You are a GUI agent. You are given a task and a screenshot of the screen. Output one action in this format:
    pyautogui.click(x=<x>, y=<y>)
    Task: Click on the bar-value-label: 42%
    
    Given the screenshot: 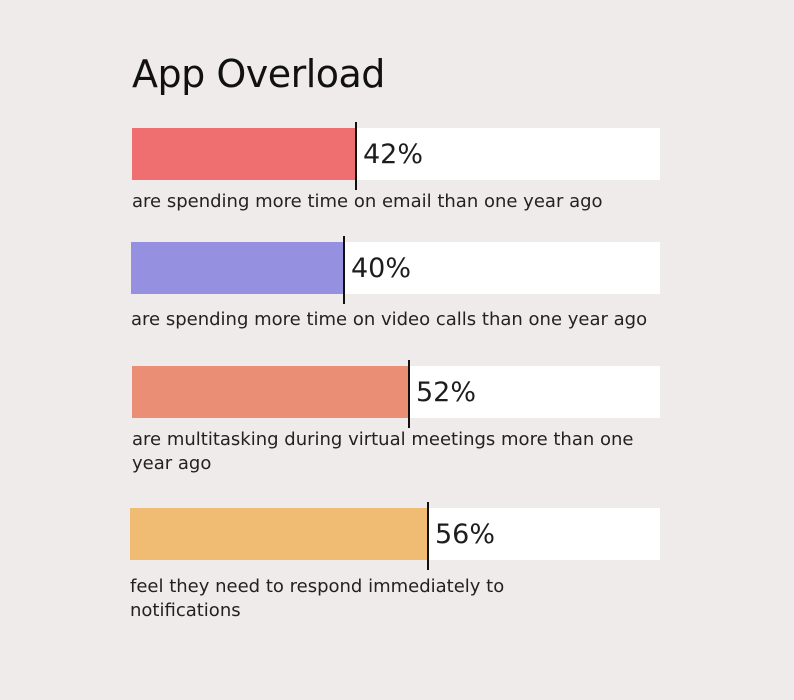 What is the action you would take?
    pyautogui.click(x=393, y=154)
    